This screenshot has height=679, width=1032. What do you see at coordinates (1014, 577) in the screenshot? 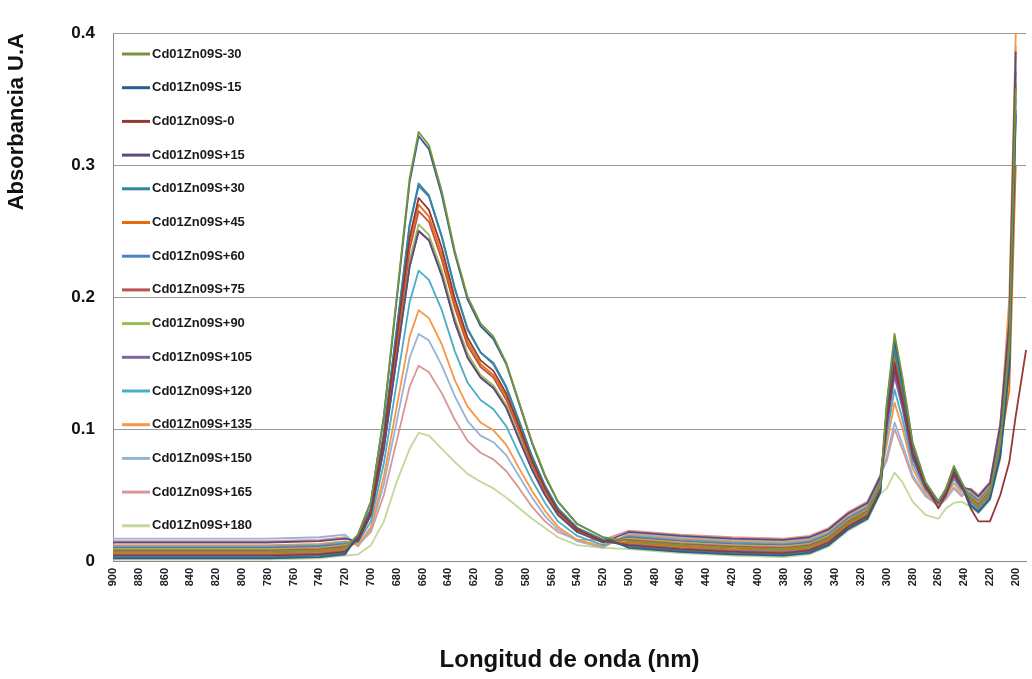
I see `x-tick-label: 200` at bounding box center [1014, 577].